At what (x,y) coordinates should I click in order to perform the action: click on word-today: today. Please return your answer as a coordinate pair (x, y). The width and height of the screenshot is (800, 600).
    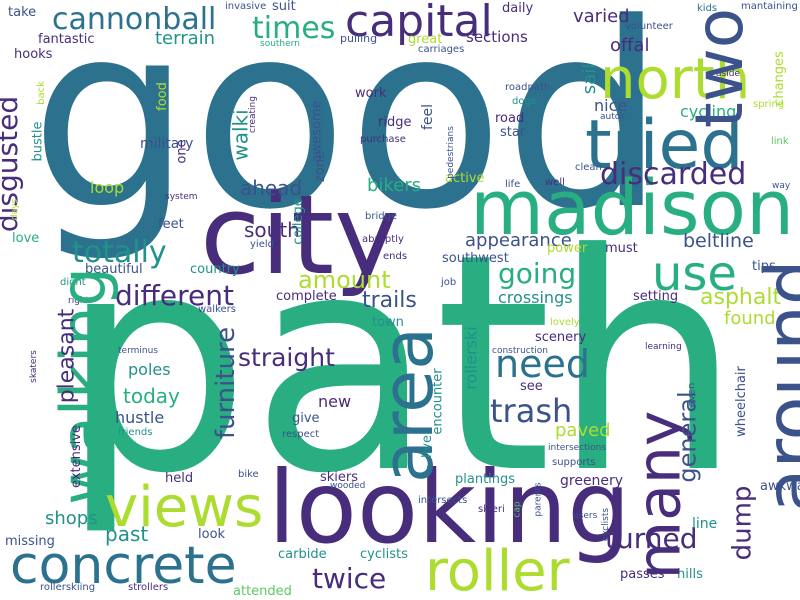
    Looking at the image, I should click on (151, 396).